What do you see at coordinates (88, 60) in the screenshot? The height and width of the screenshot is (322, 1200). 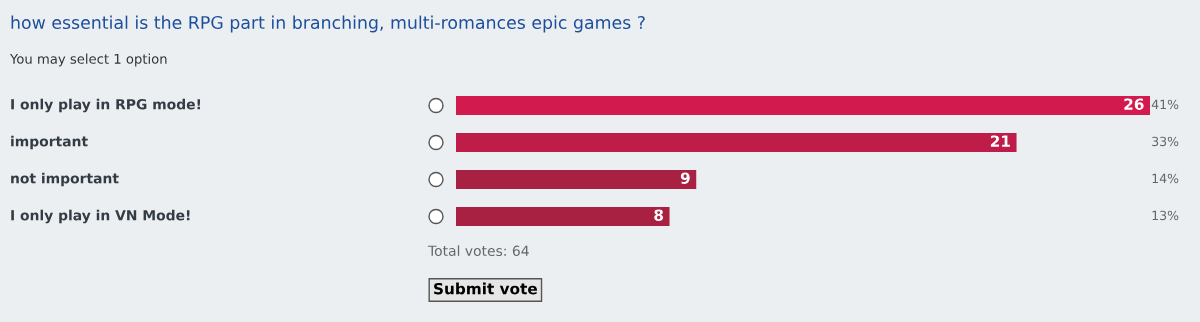 I see `text: You may select 1 option` at bounding box center [88, 60].